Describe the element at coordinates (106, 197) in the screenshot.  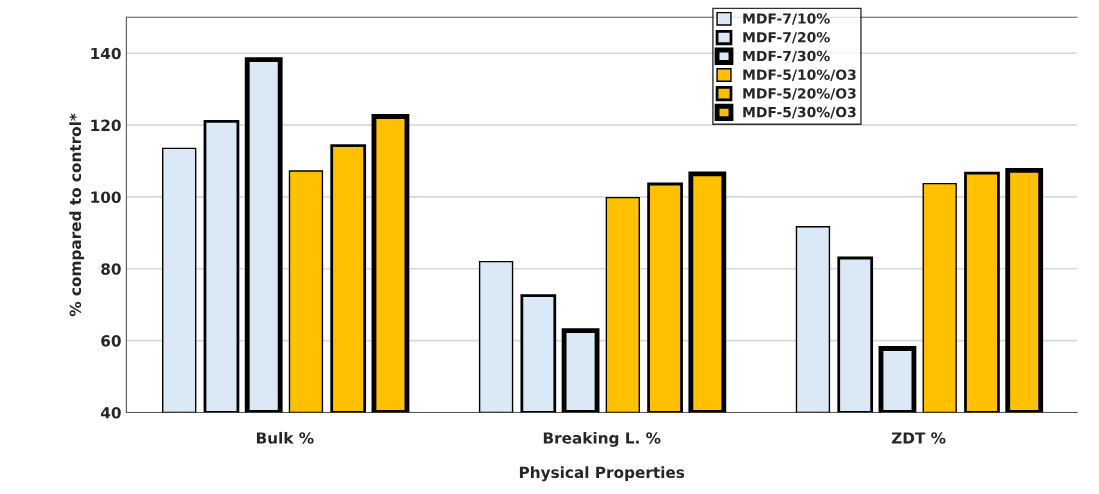
I see `y-tick-label: 100` at that location.